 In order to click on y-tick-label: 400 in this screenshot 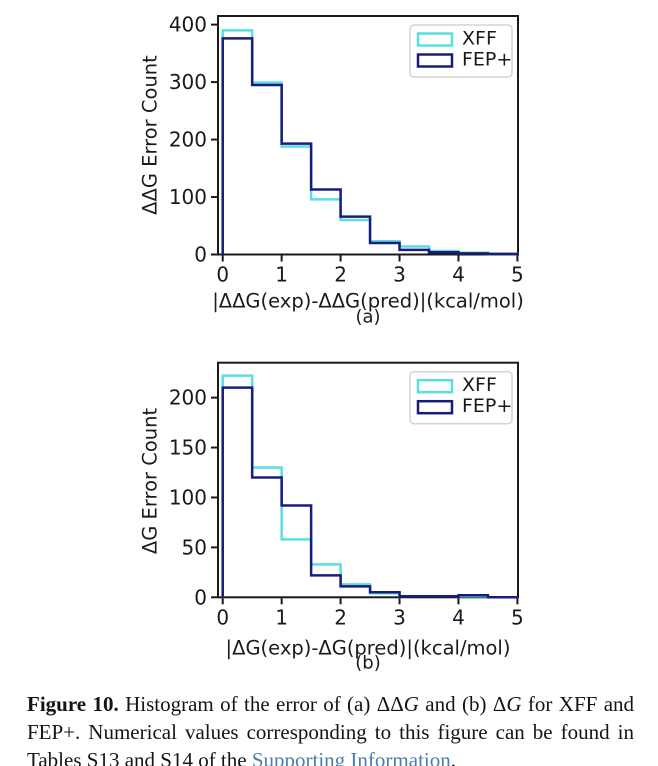, I will do `click(188, 25)`.